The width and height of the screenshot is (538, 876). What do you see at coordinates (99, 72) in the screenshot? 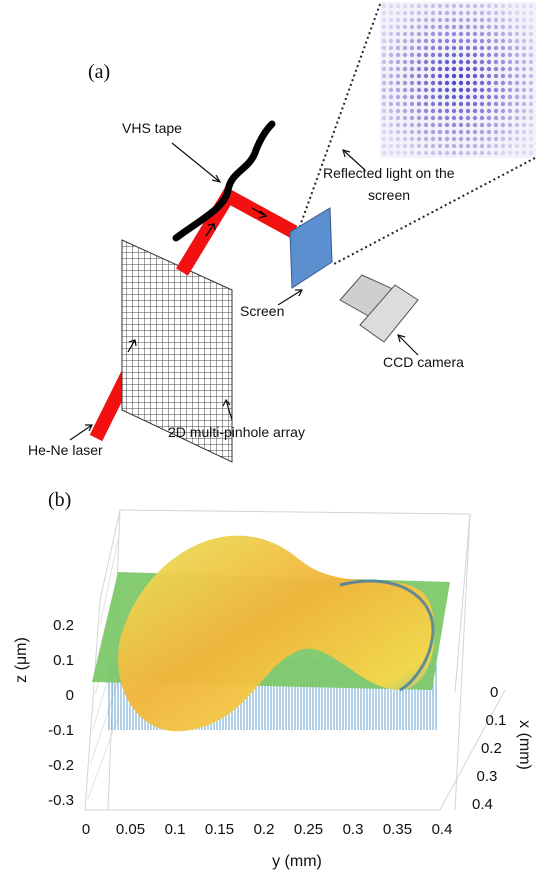
I see `panel-label: (a)` at bounding box center [99, 72].